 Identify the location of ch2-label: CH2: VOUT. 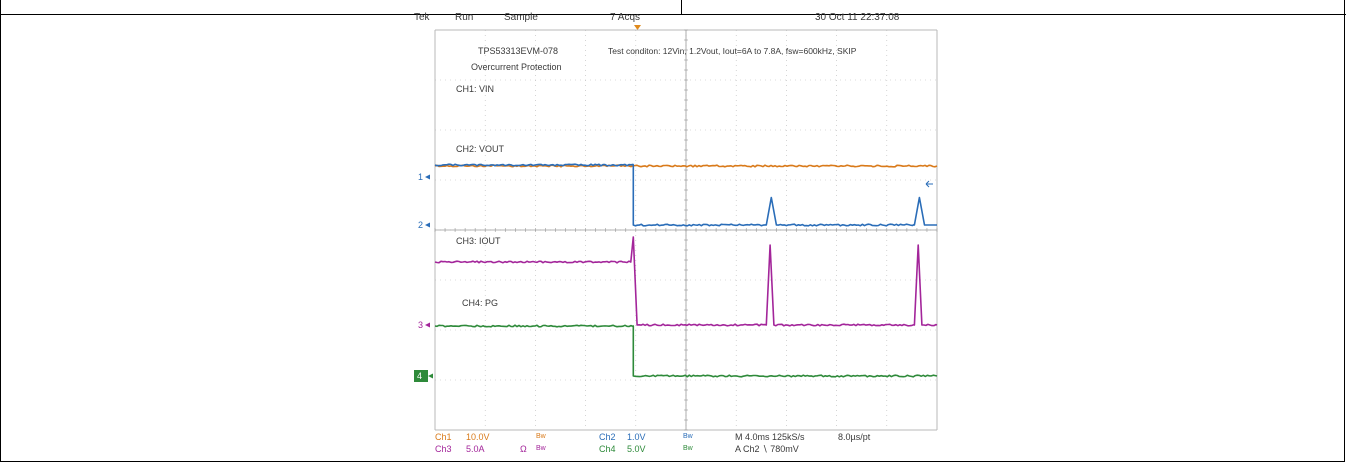
(480, 149).